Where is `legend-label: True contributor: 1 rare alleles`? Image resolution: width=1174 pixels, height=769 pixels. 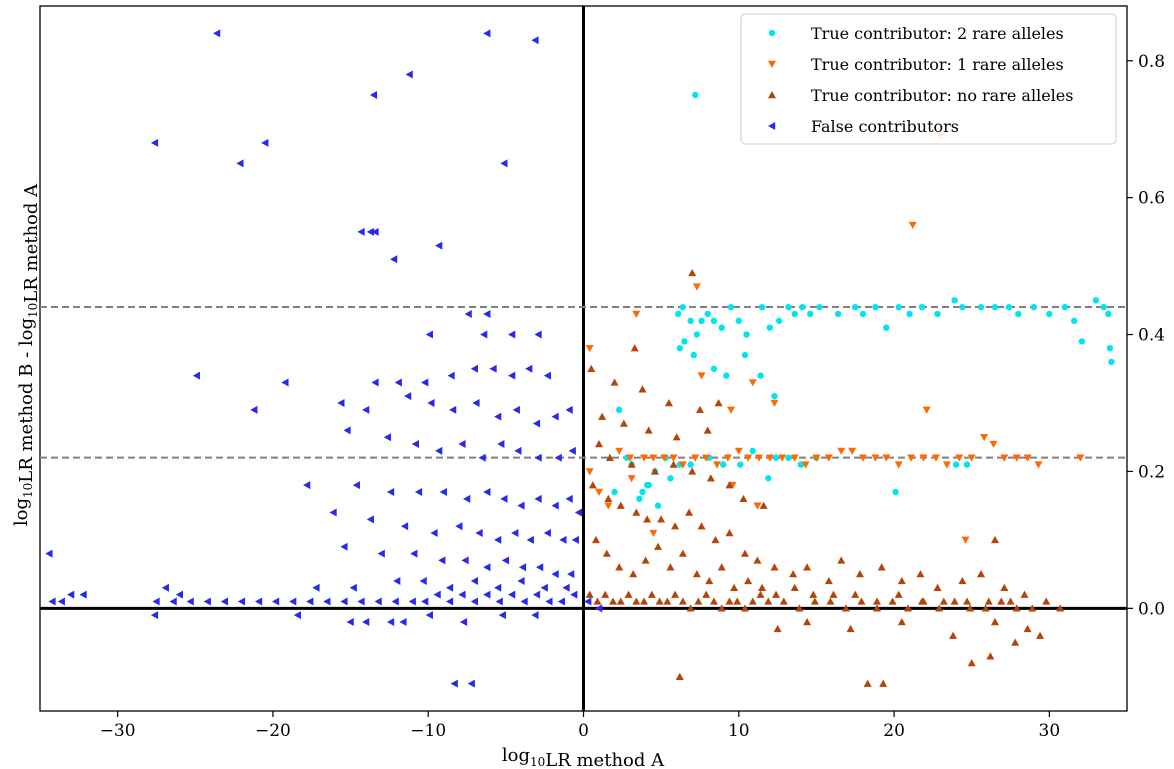 legend-label: True contributor: 1 rare alleles is located at coordinates (937, 64).